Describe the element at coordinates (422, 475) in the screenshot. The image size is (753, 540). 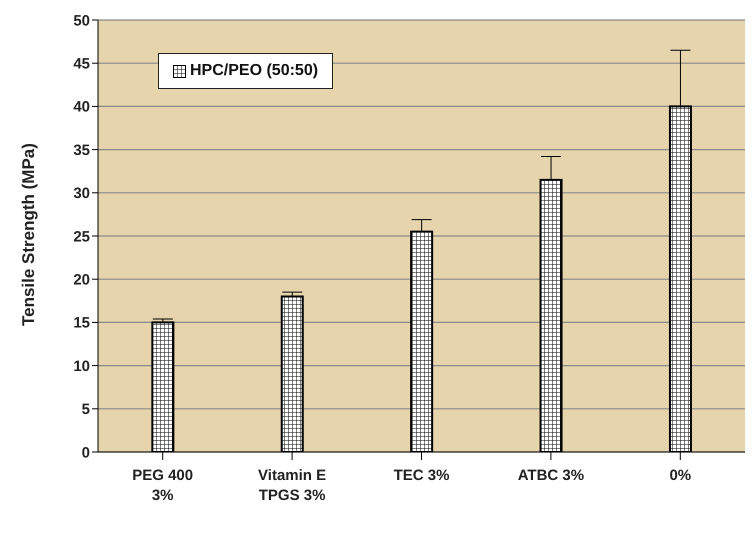
I see `x-tick-label: TEC 3%` at that location.